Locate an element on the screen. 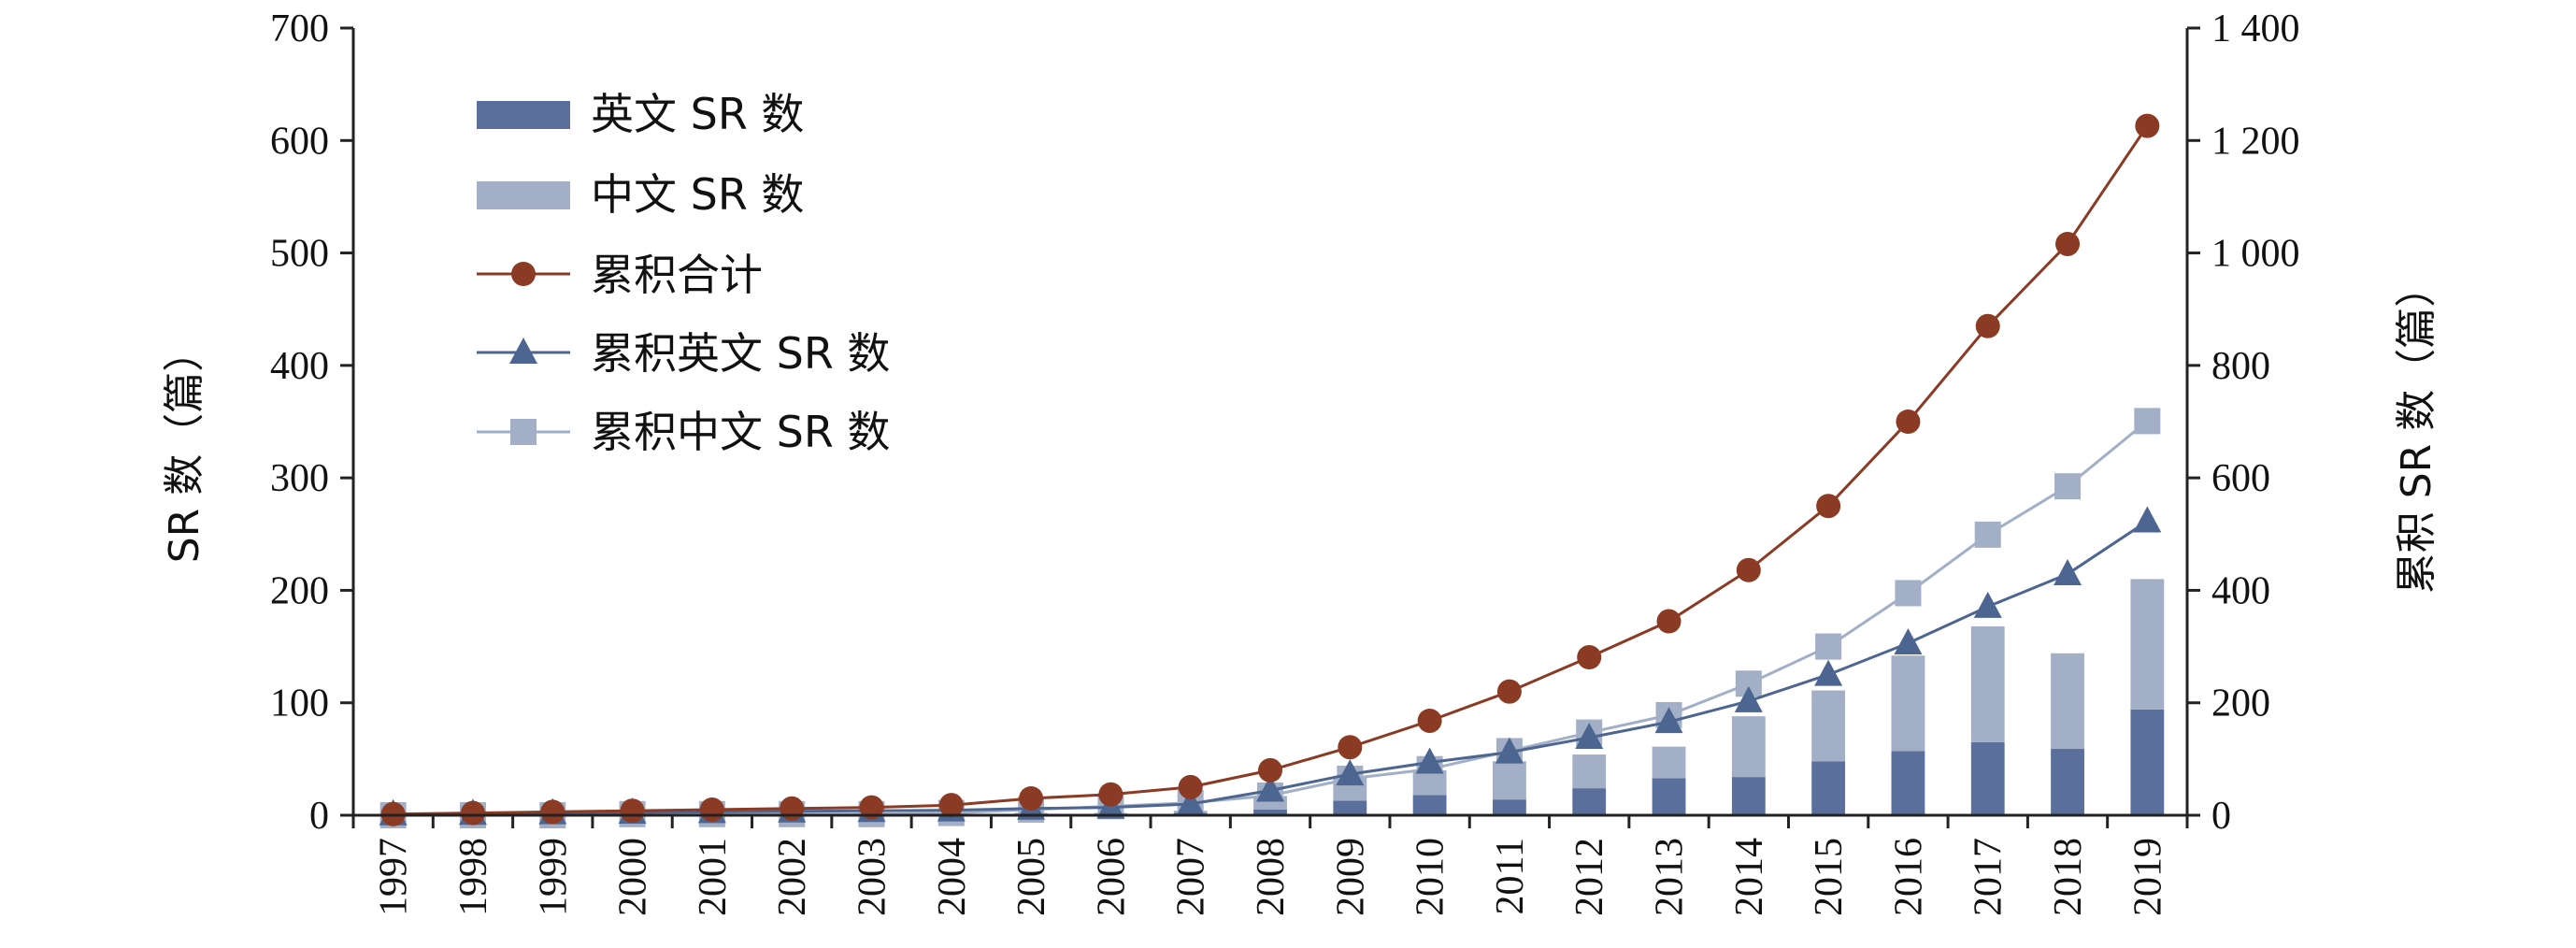 The height and width of the screenshot is (948, 2576). x-tick-label-2014: 2014 is located at coordinates (1749, 877).